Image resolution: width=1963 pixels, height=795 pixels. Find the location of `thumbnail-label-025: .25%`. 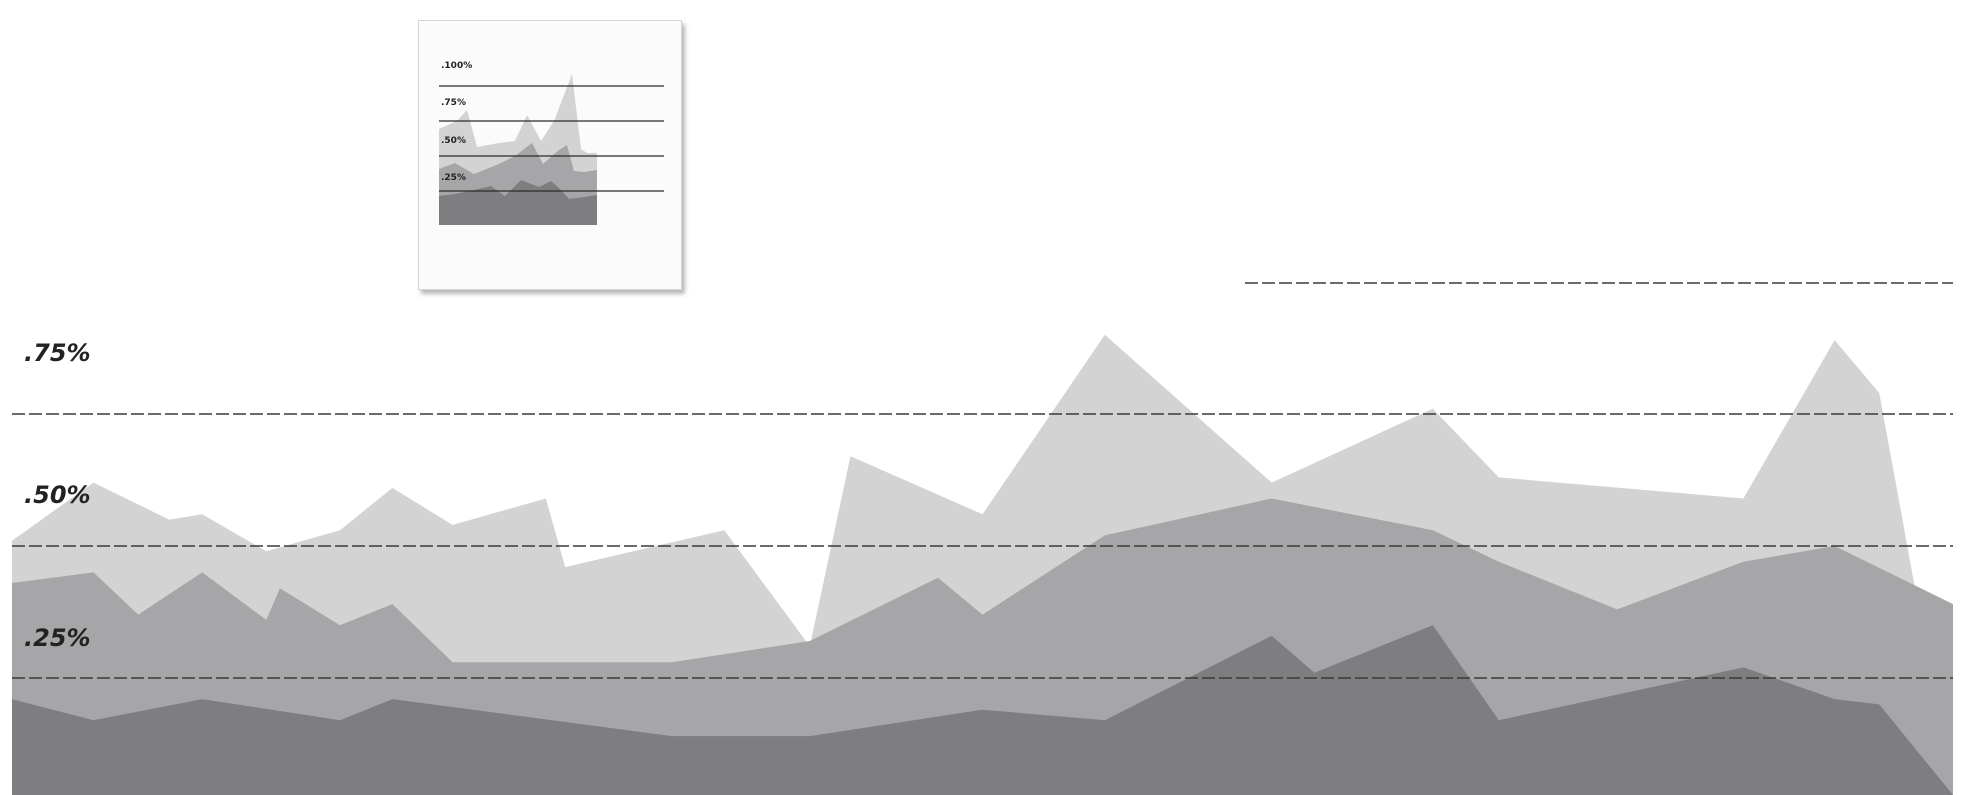

thumbnail-label-025: .25% is located at coordinates (453, 178).